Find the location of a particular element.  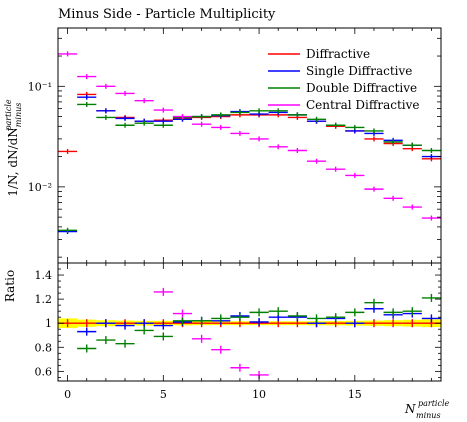

chart-title: Minus Side - Particle Multiplicity is located at coordinates (167, 14).